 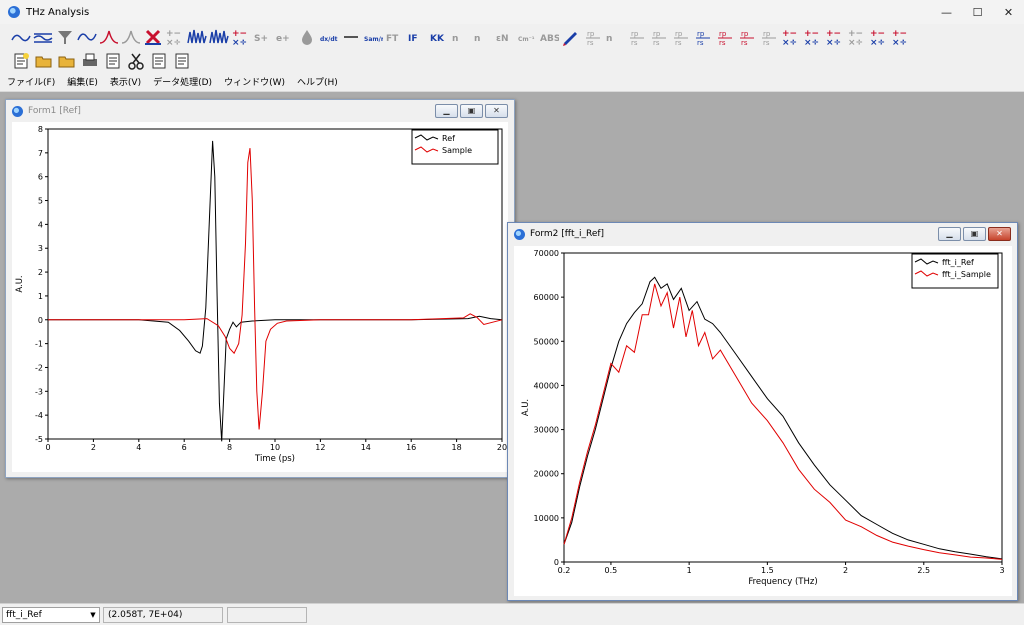 I want to click on form1-x-tick-label: 8, so click(x=229, y=447).